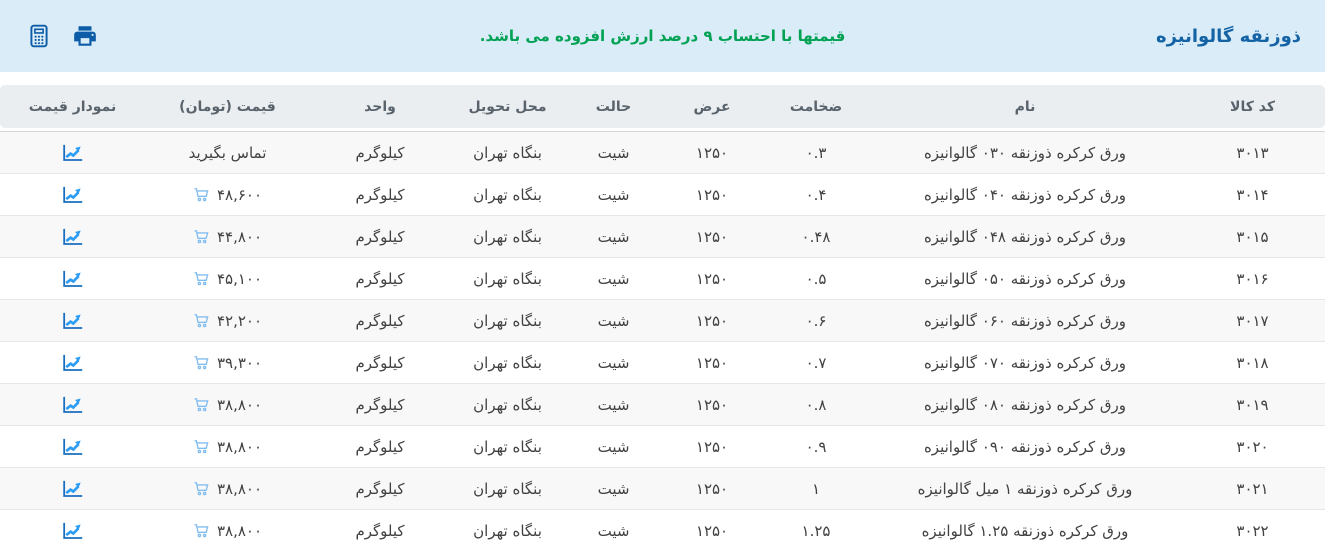  I want to click on cell-thickness: ۰.۵, so click(816, 278).